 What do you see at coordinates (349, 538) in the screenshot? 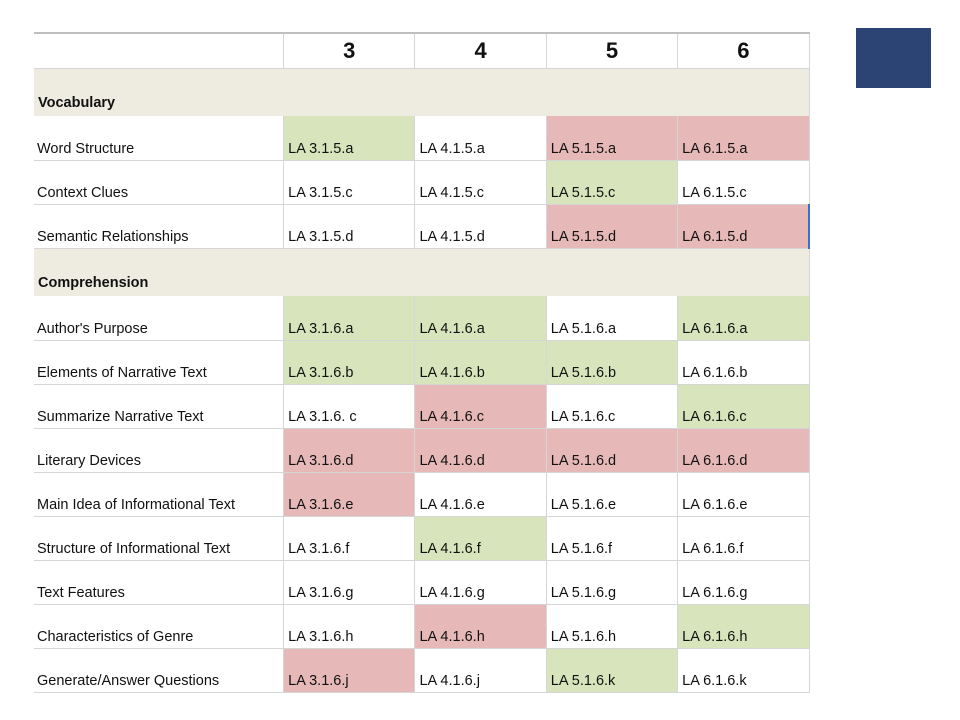
I see `standard-cell-grade-3: LA 3.1.6.f` at bounding box center [349, 538].